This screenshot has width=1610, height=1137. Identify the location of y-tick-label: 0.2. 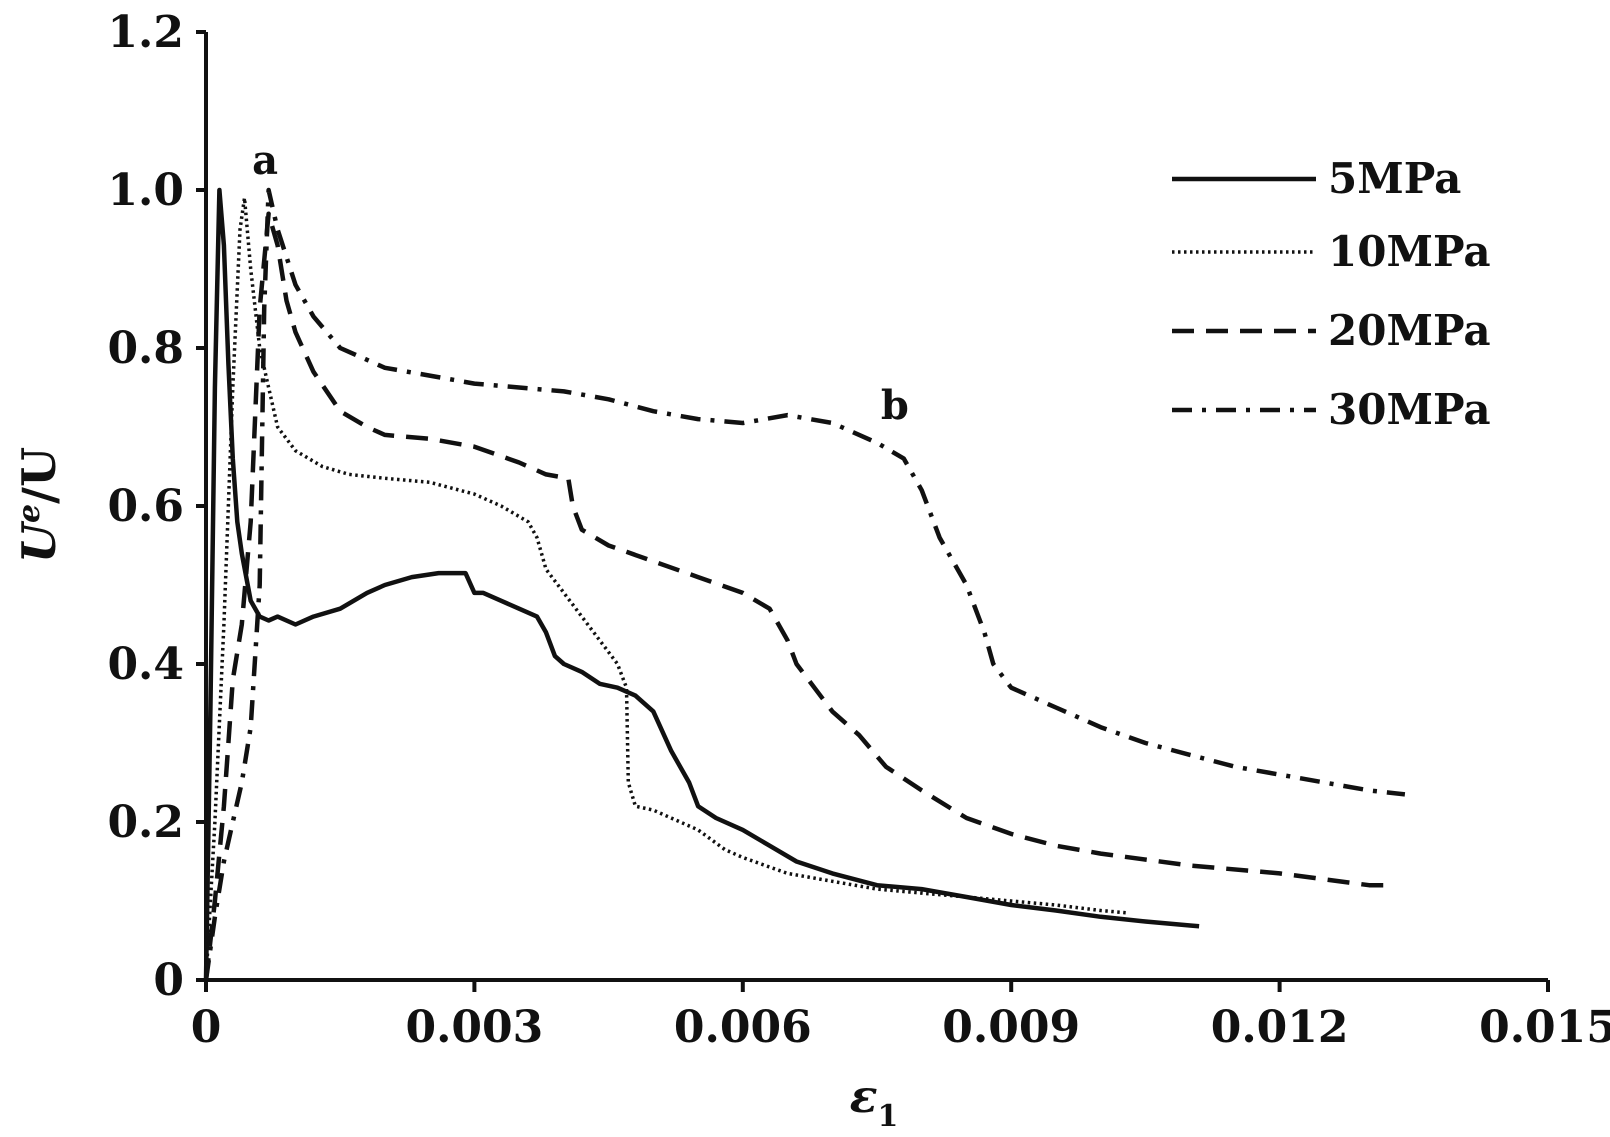
(145, 822).